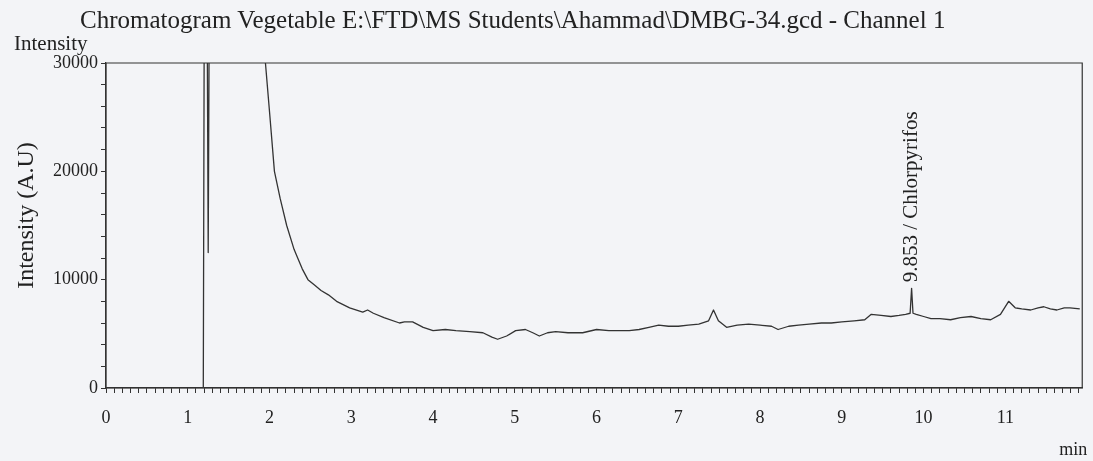 The image size is (1093, 461). I want to click on x-tick-label: 0, so click(106, 416).